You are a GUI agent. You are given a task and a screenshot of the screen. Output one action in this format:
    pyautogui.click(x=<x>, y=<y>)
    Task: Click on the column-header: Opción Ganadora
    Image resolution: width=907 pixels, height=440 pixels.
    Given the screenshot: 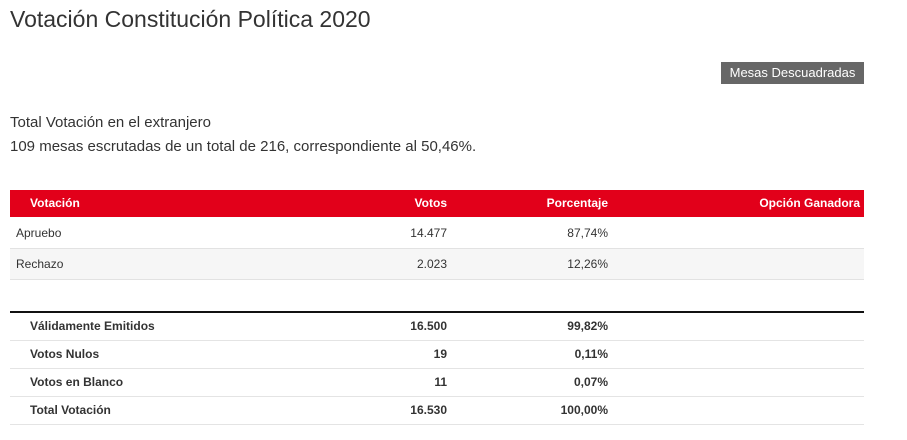 What is the action you would take?
    pyautogui.click(x=809, y=203)
    